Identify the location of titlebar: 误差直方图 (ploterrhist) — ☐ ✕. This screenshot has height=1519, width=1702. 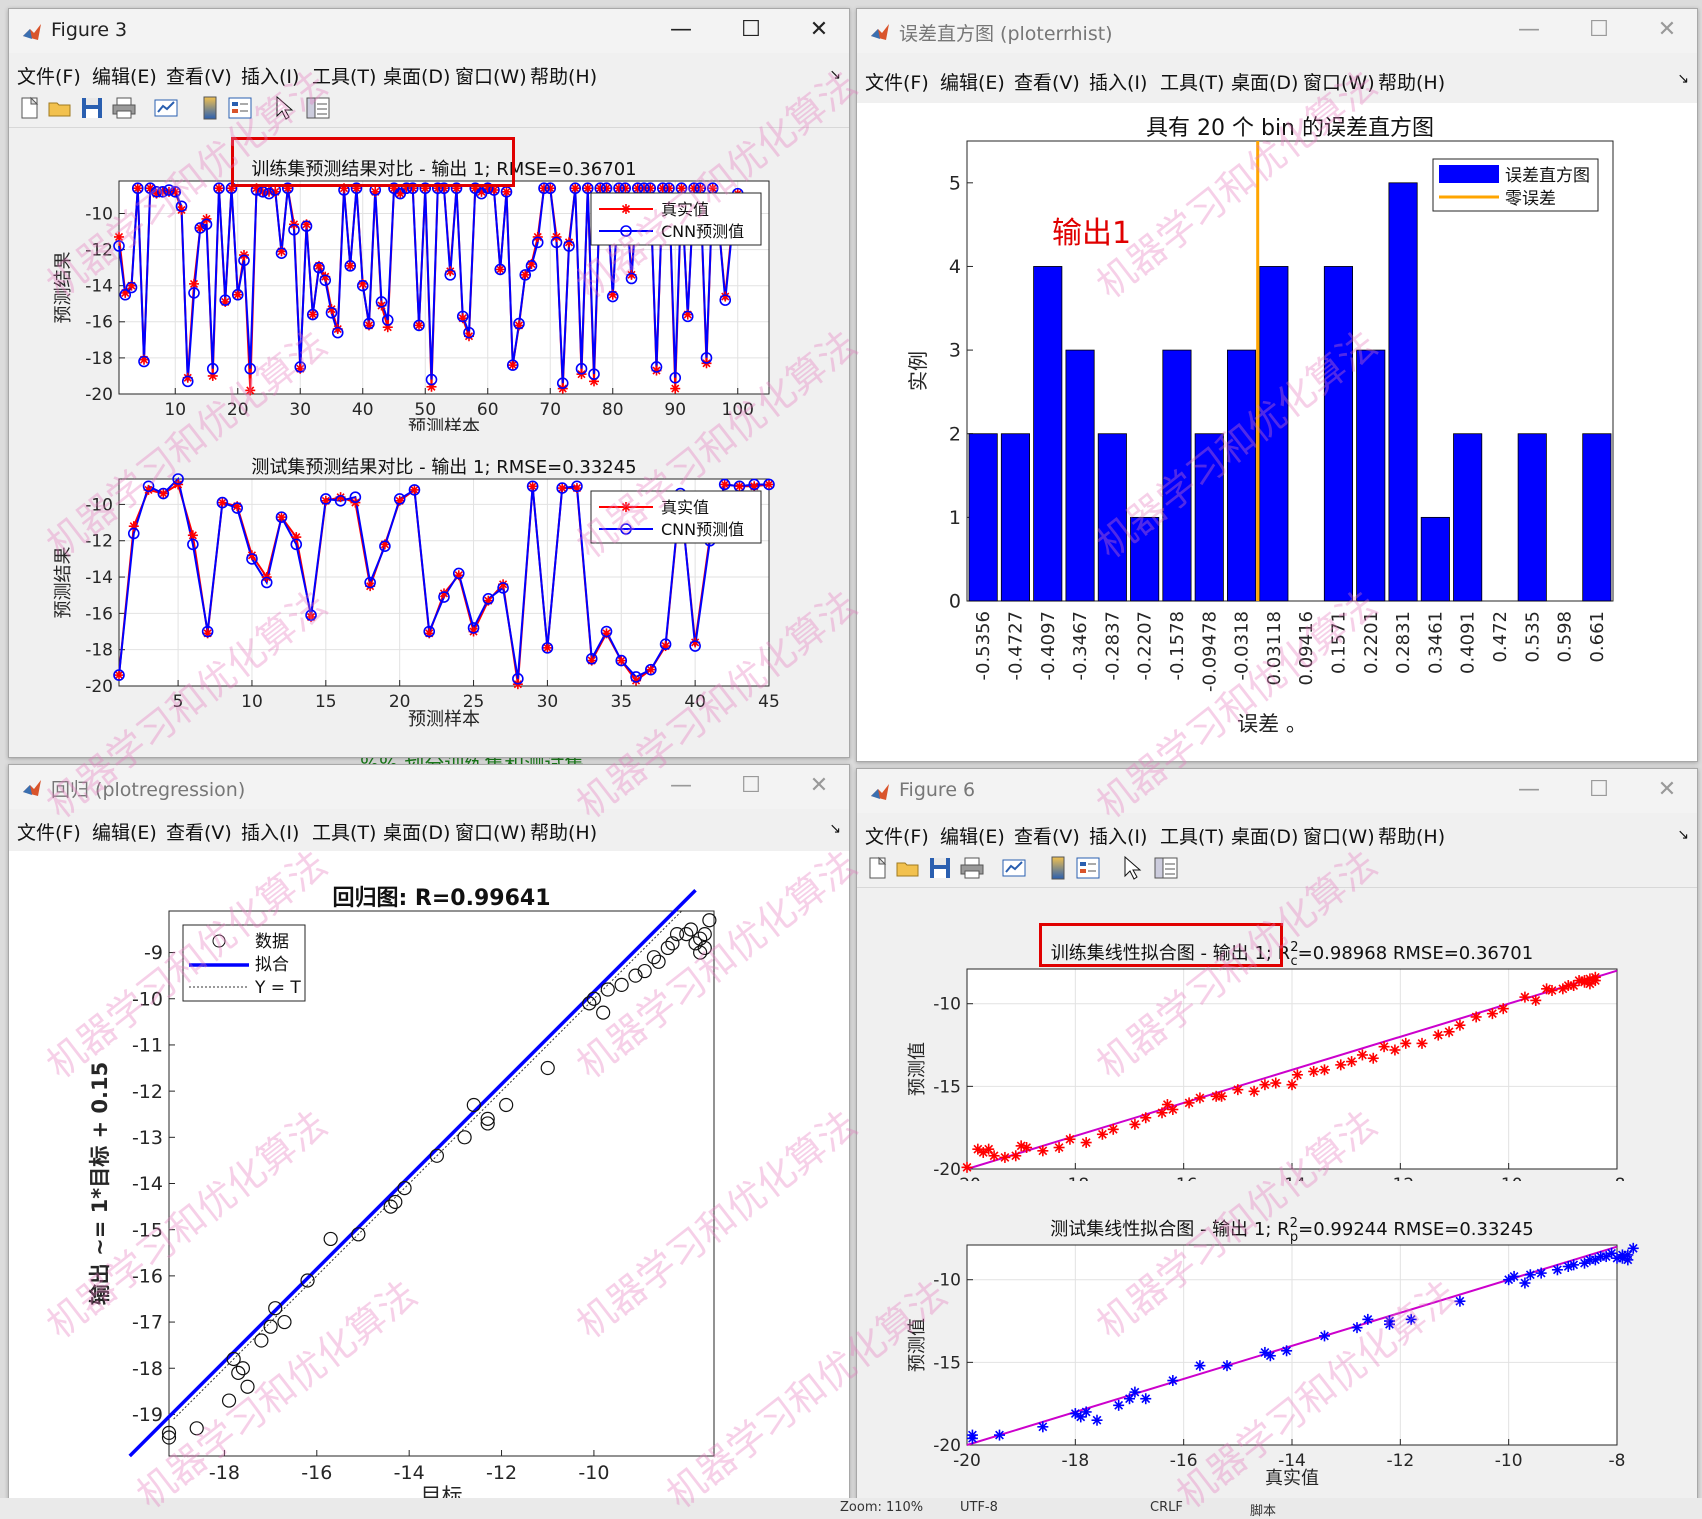
(1277, 31).